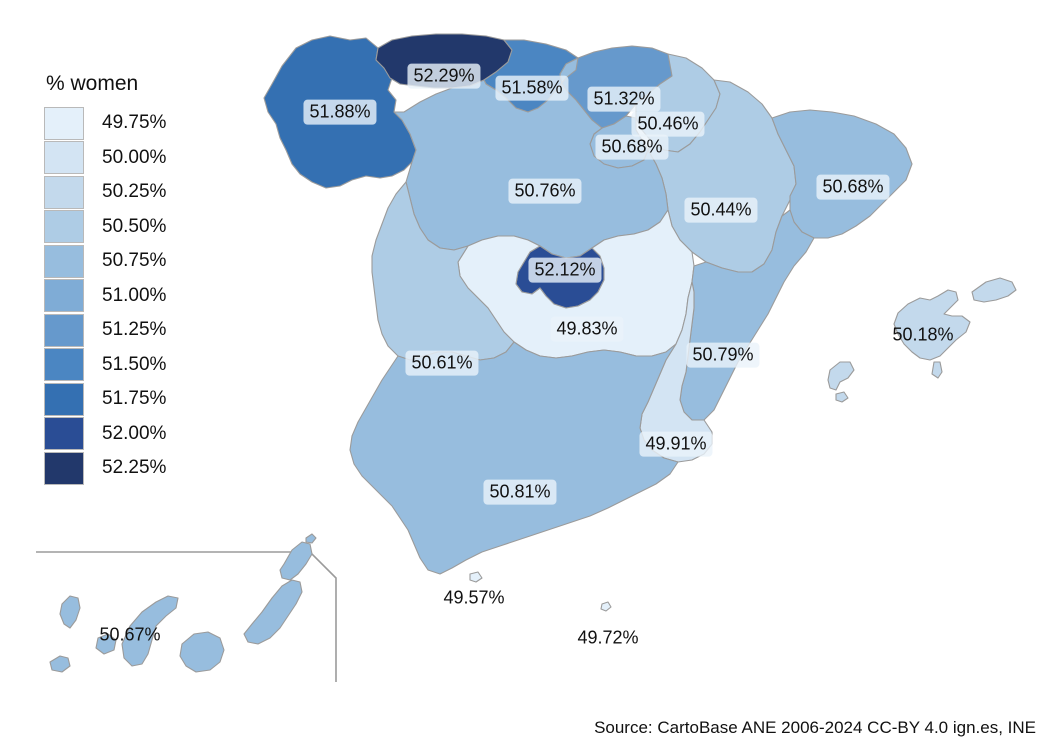  I want to click on legend-entry: 52.25%, so click(144, 468).